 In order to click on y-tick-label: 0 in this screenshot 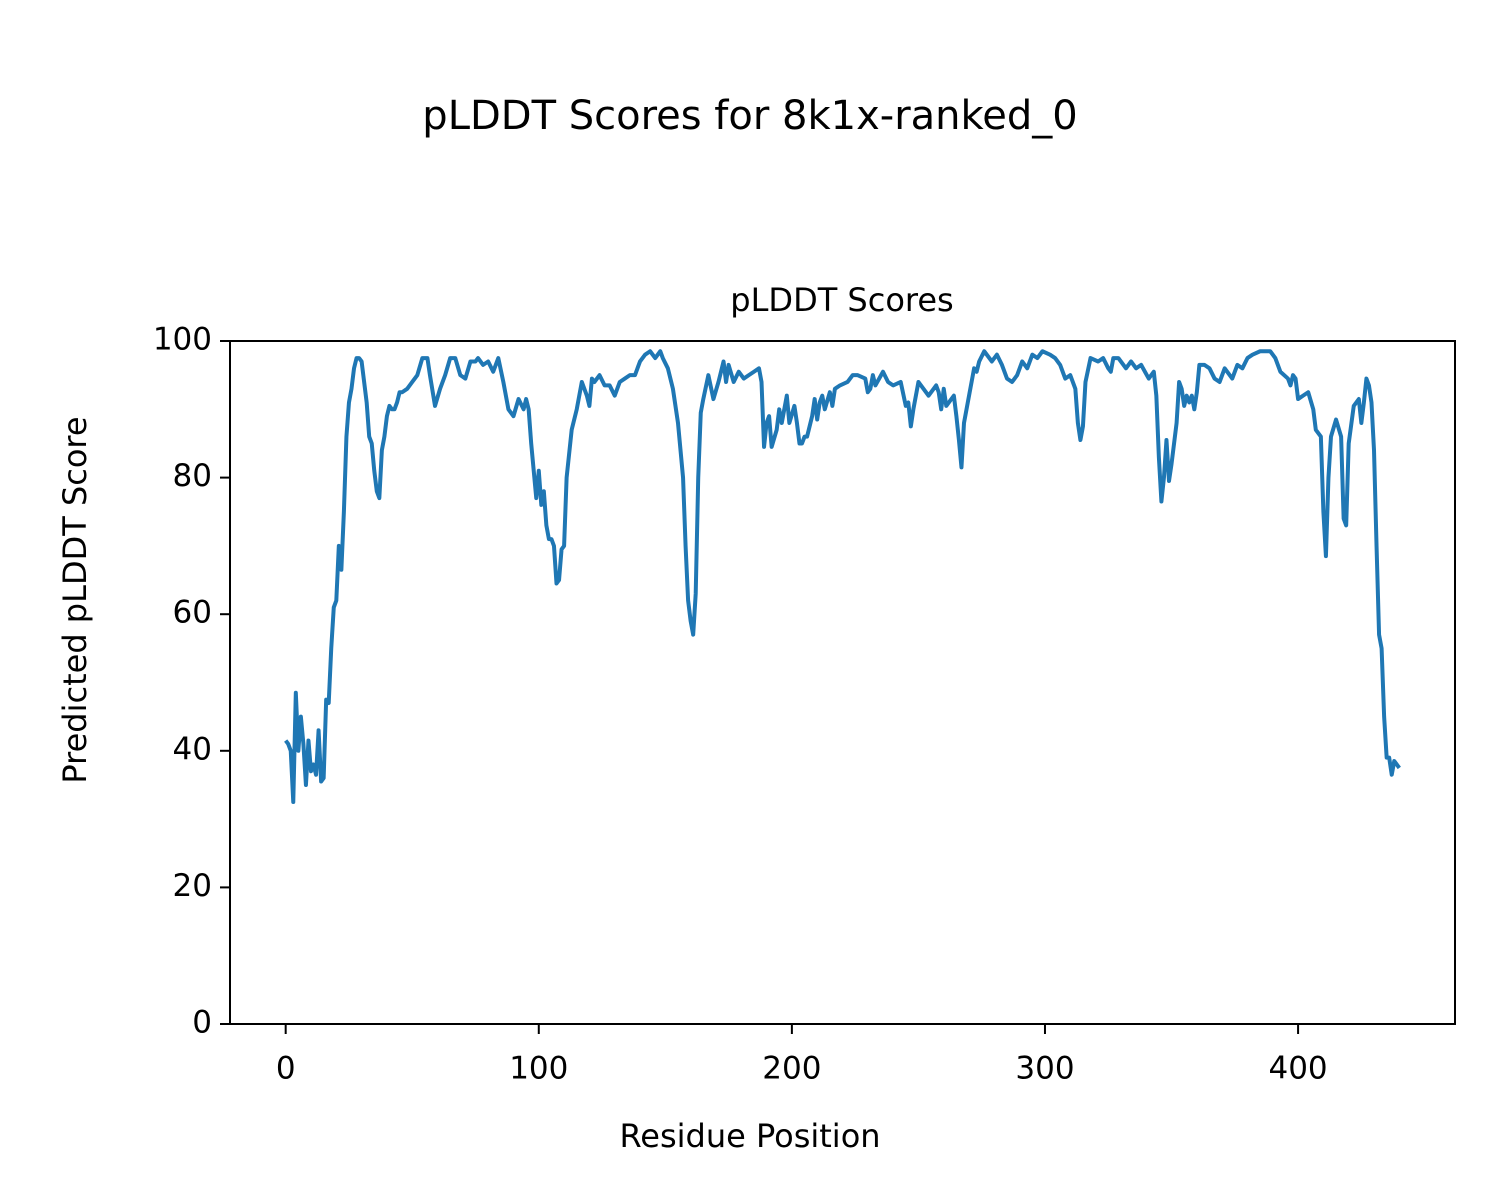, I will do `click(202, 1023)`.